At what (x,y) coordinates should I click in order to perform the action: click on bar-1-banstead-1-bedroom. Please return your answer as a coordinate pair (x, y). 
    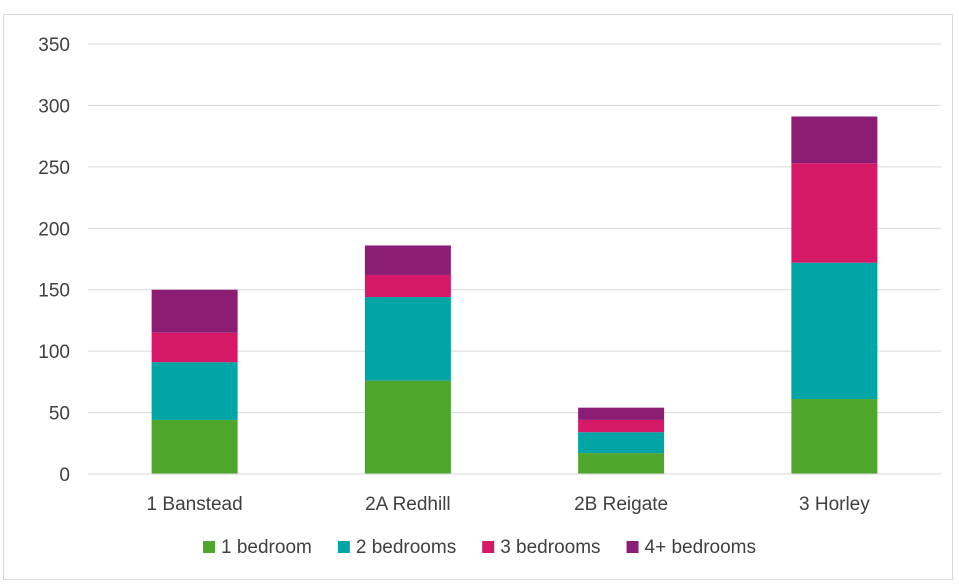
    Looking at the image, I should click on (194, 446).